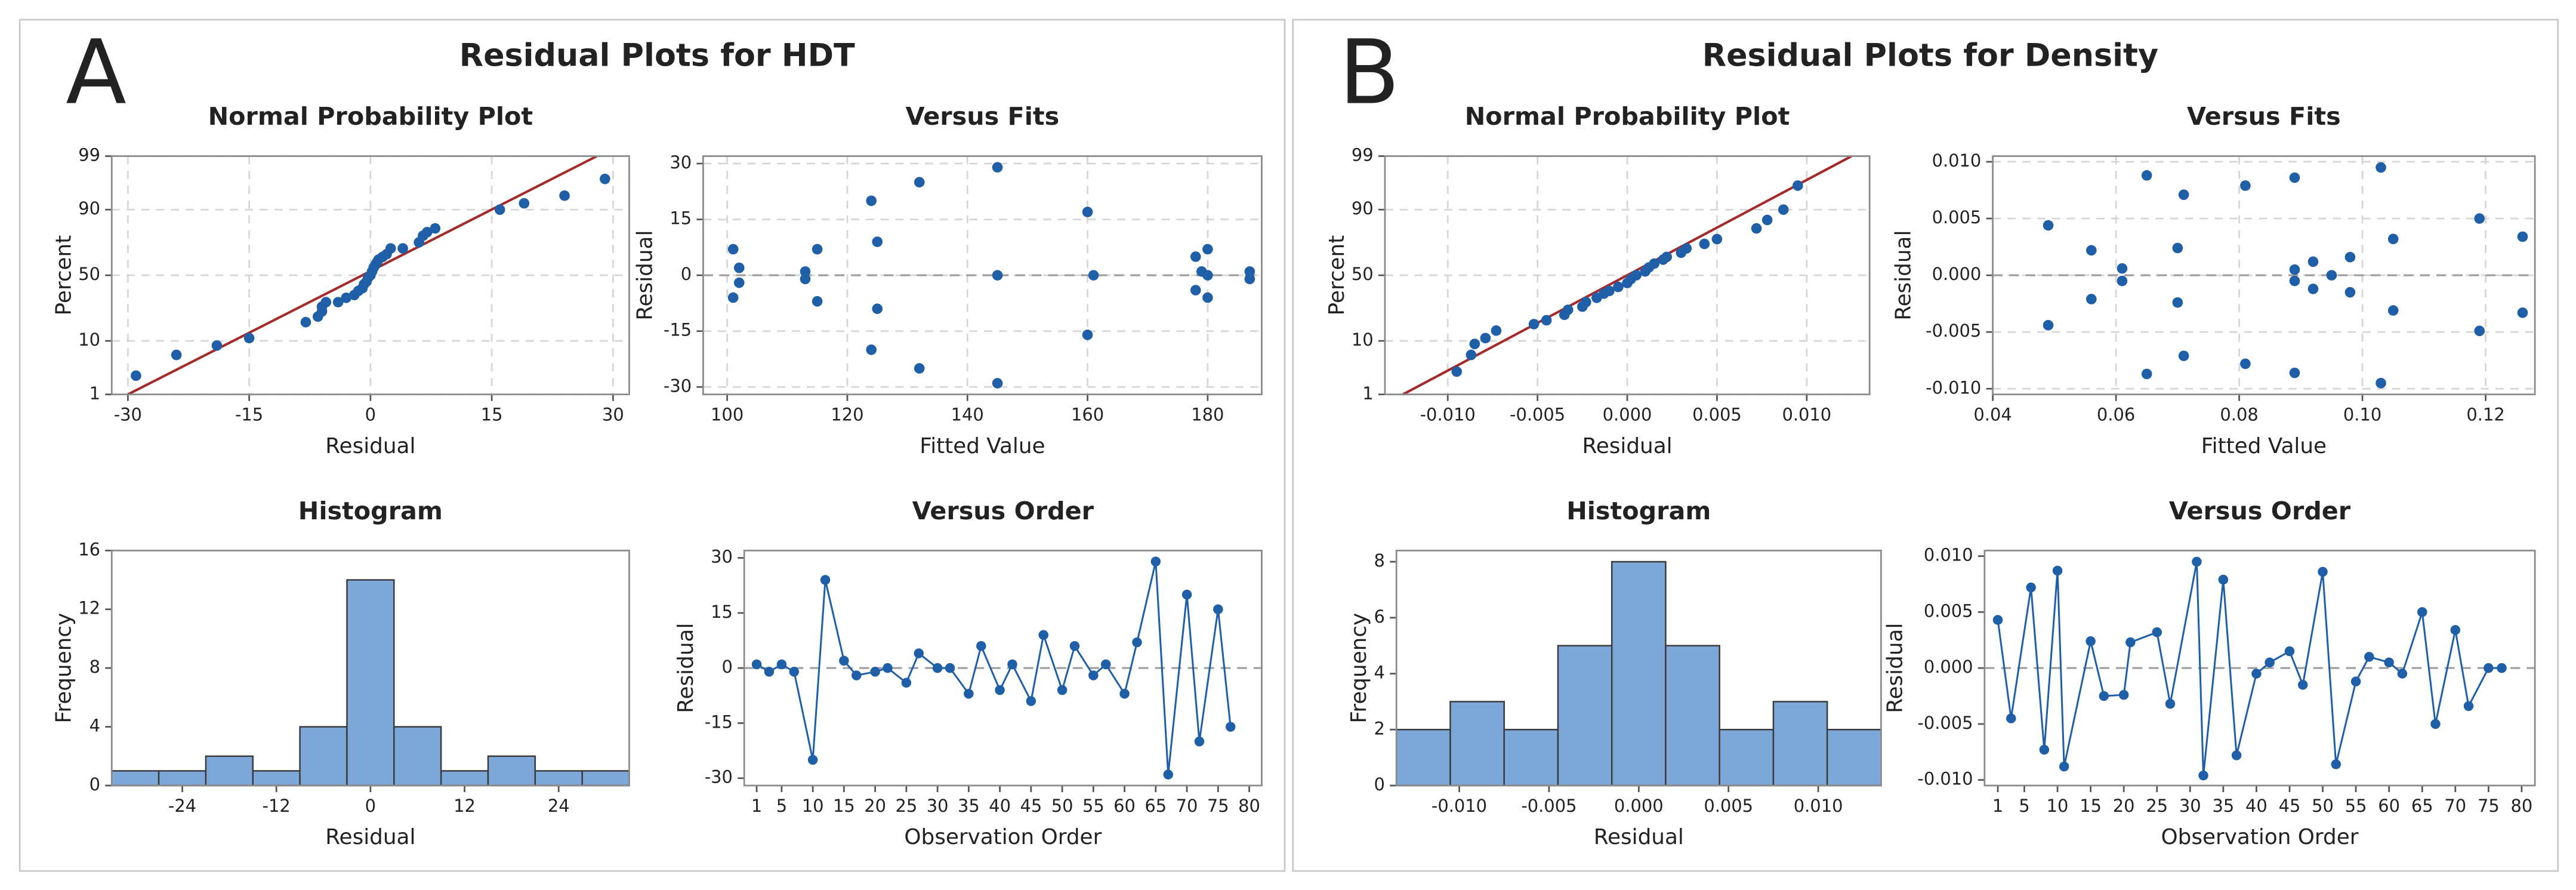  I want to click on y-tick-label: 4, so click(95, 726).